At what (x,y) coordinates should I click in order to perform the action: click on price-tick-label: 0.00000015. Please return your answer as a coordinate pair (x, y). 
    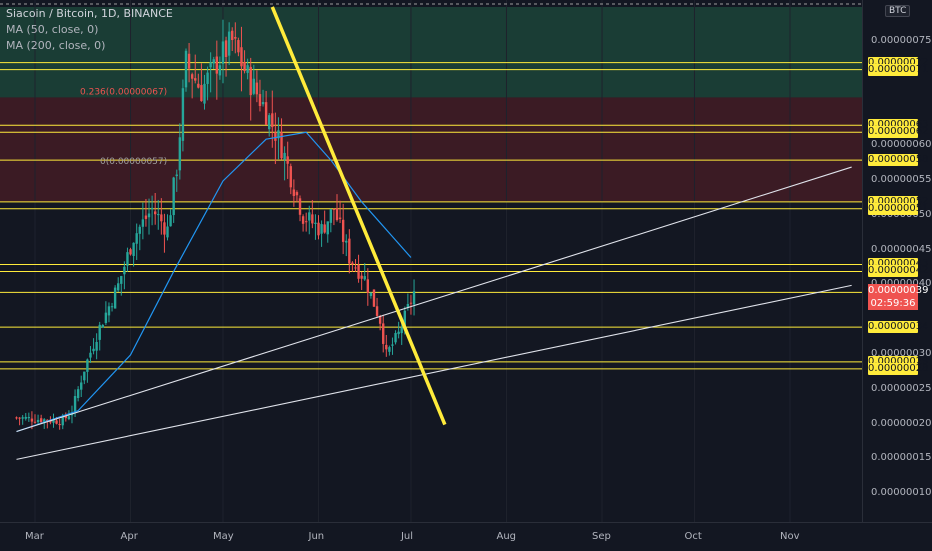
    Looking at the image, I should click on (901, 458).